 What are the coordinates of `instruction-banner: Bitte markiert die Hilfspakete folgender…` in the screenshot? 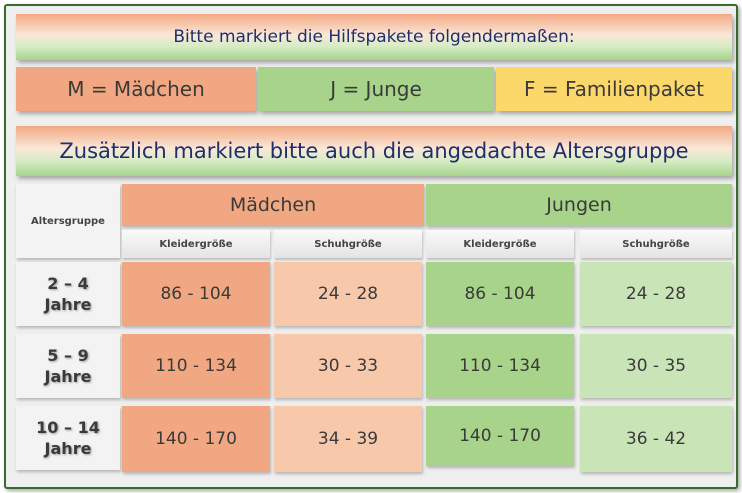 It's located at (374, 37).